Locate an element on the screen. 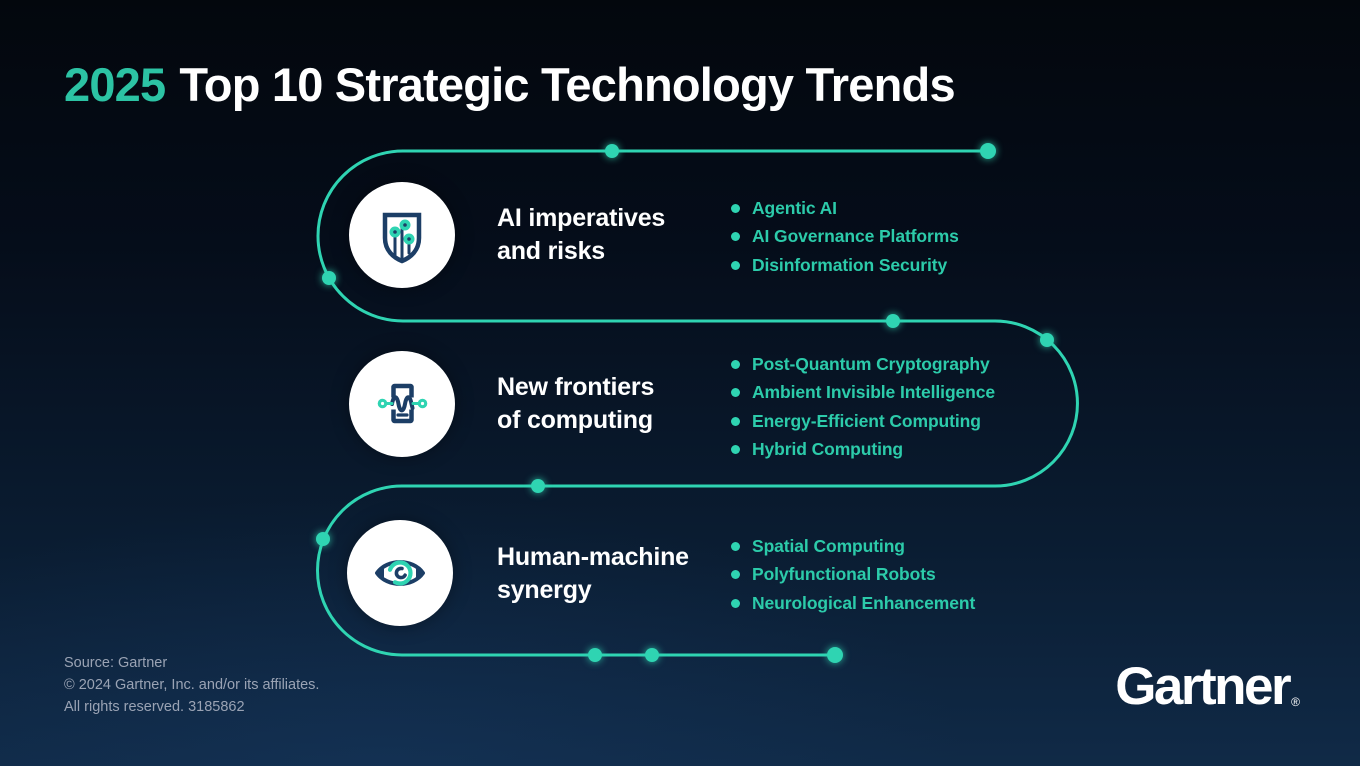  trend-item: Ambient Invisible Intelligence is located at coordinates (863, 393).